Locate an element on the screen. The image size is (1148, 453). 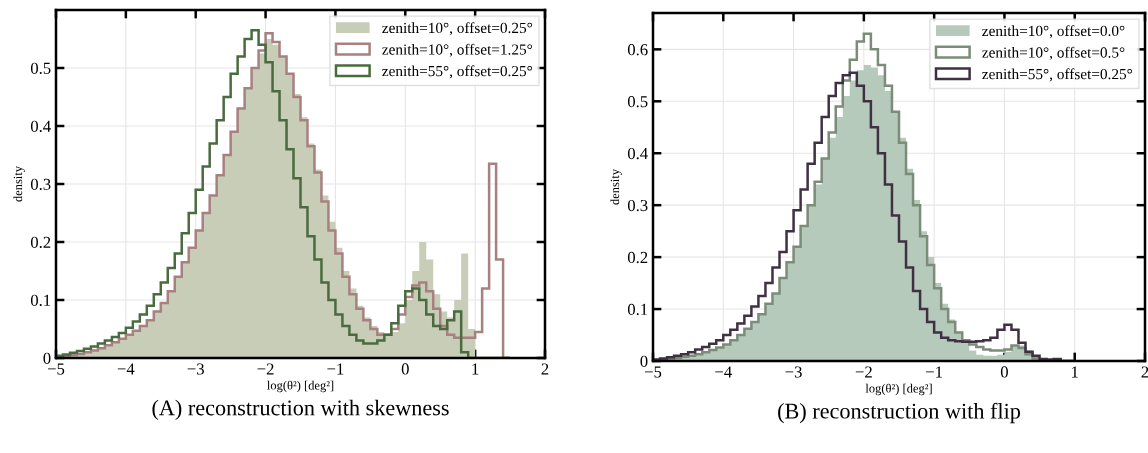
text: (A) reconstruction with skewness is located at coordinates (300, 409).